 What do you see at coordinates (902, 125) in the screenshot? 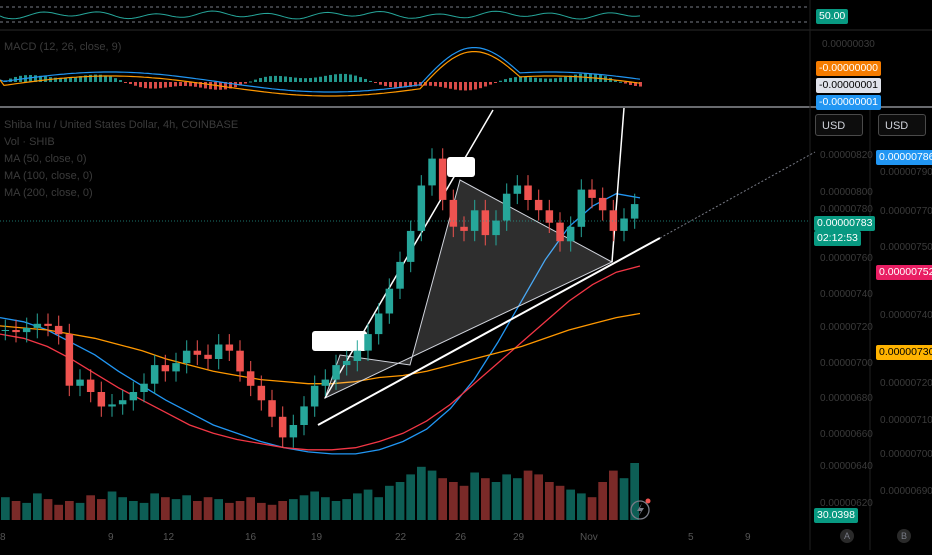
I see `currency-button-outer: USD` at bounding box center [902, 125].